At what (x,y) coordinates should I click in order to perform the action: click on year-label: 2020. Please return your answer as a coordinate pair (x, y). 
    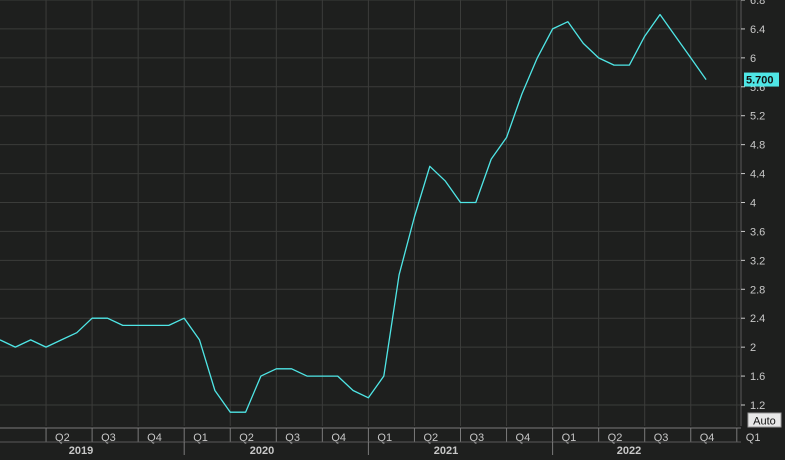
    Looking at the image, I should click on (262, 450).